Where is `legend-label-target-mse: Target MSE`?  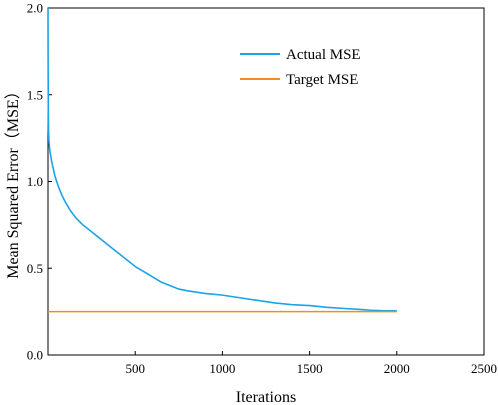 legend-label-target-mse: Target MSE is located at coordinates (322, 80).